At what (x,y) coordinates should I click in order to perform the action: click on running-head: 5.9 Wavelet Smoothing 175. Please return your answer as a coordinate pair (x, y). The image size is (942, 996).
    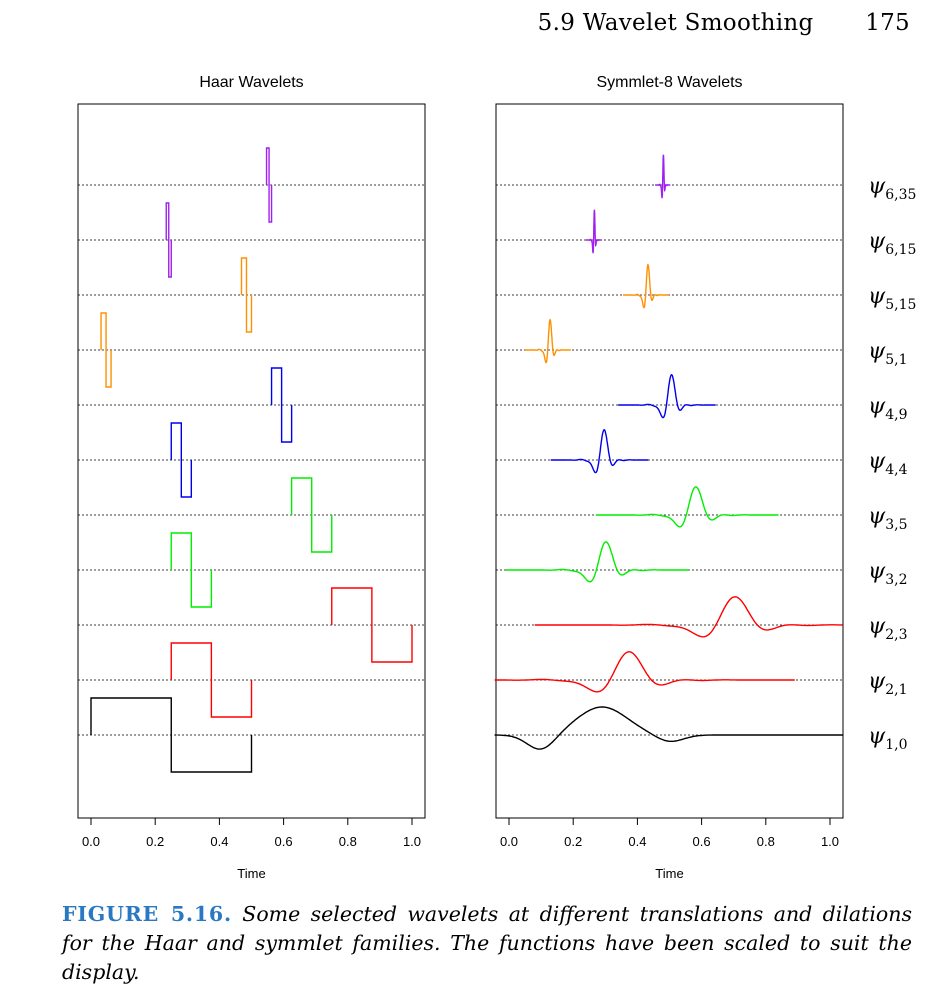
    Looking at the image, I should click on (724, 23).